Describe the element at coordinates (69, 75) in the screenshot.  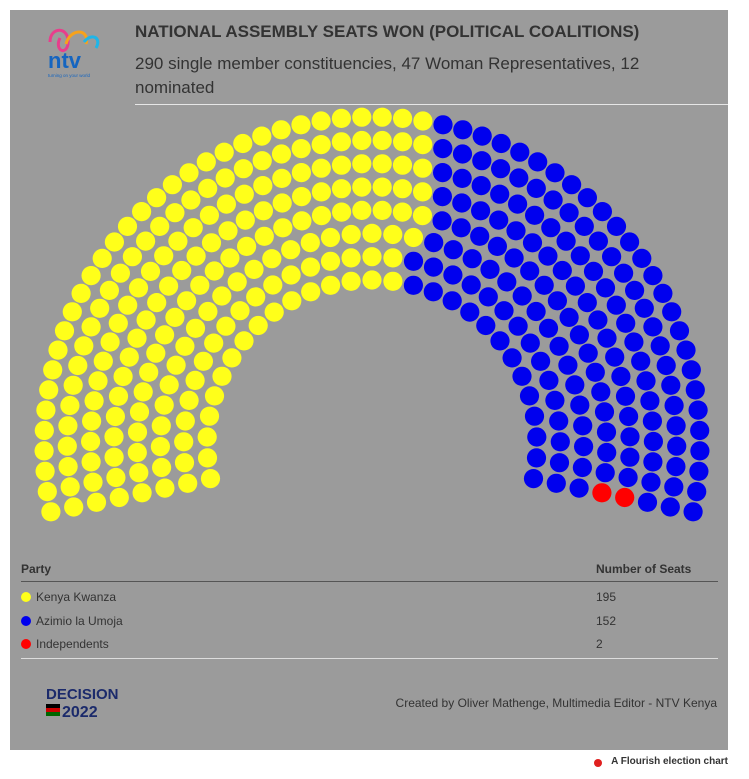
I see `logo-tagline: turning on your world` at that location.